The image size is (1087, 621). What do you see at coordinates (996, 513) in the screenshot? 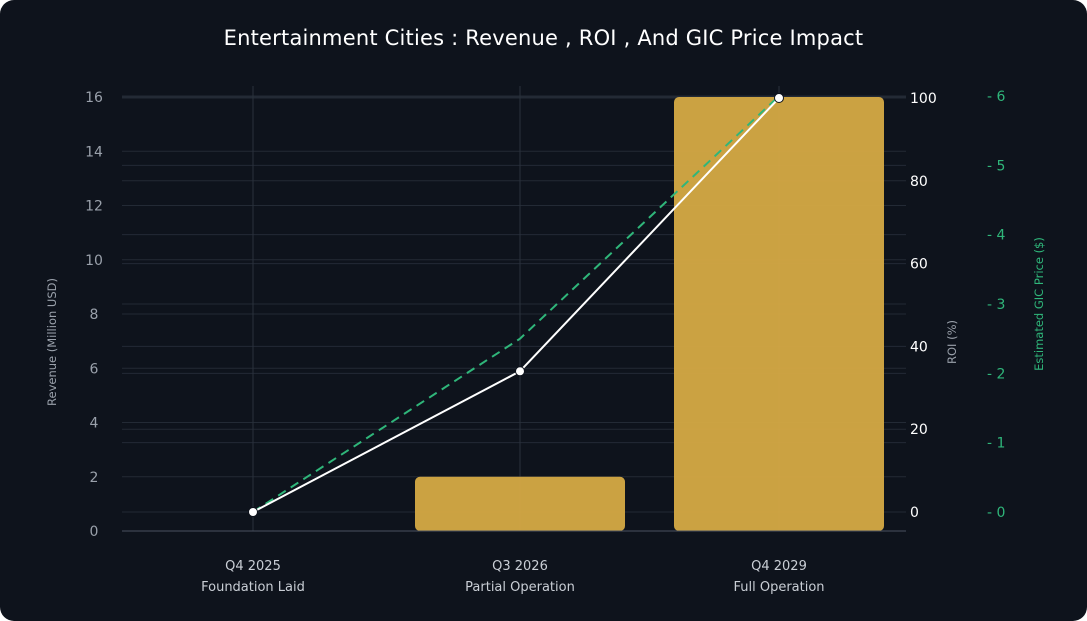
I see `gic-tick-0: - 0` at bounding box center [996, 513].